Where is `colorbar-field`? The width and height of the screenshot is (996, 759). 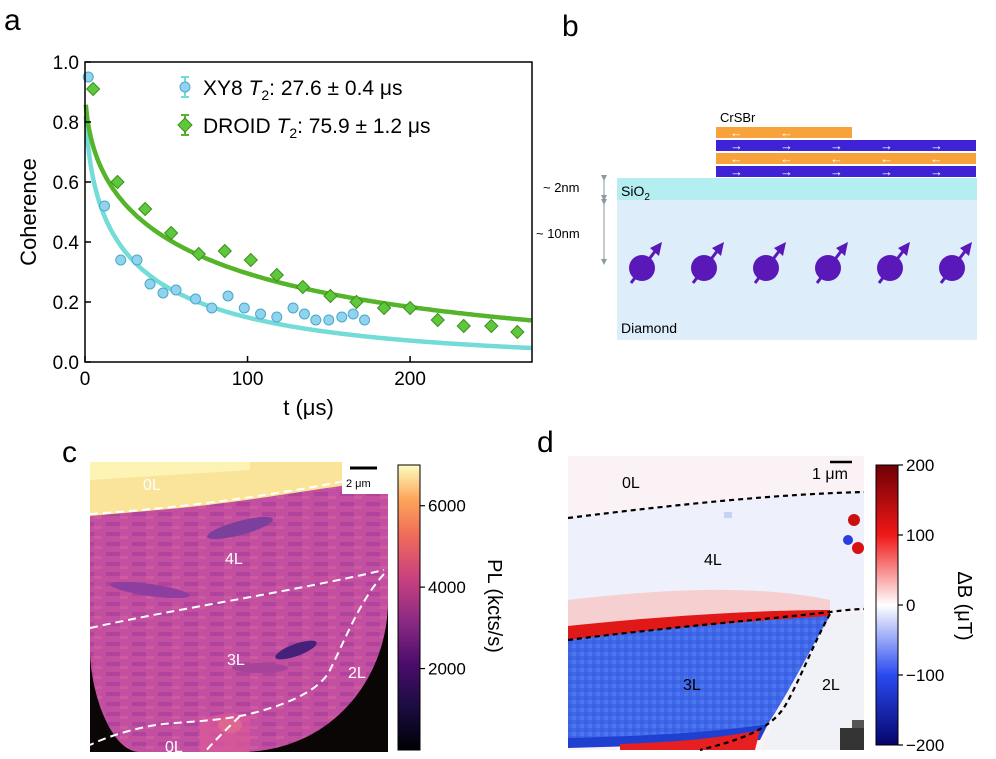 colorbar-field is located at coordinates (887, 605).